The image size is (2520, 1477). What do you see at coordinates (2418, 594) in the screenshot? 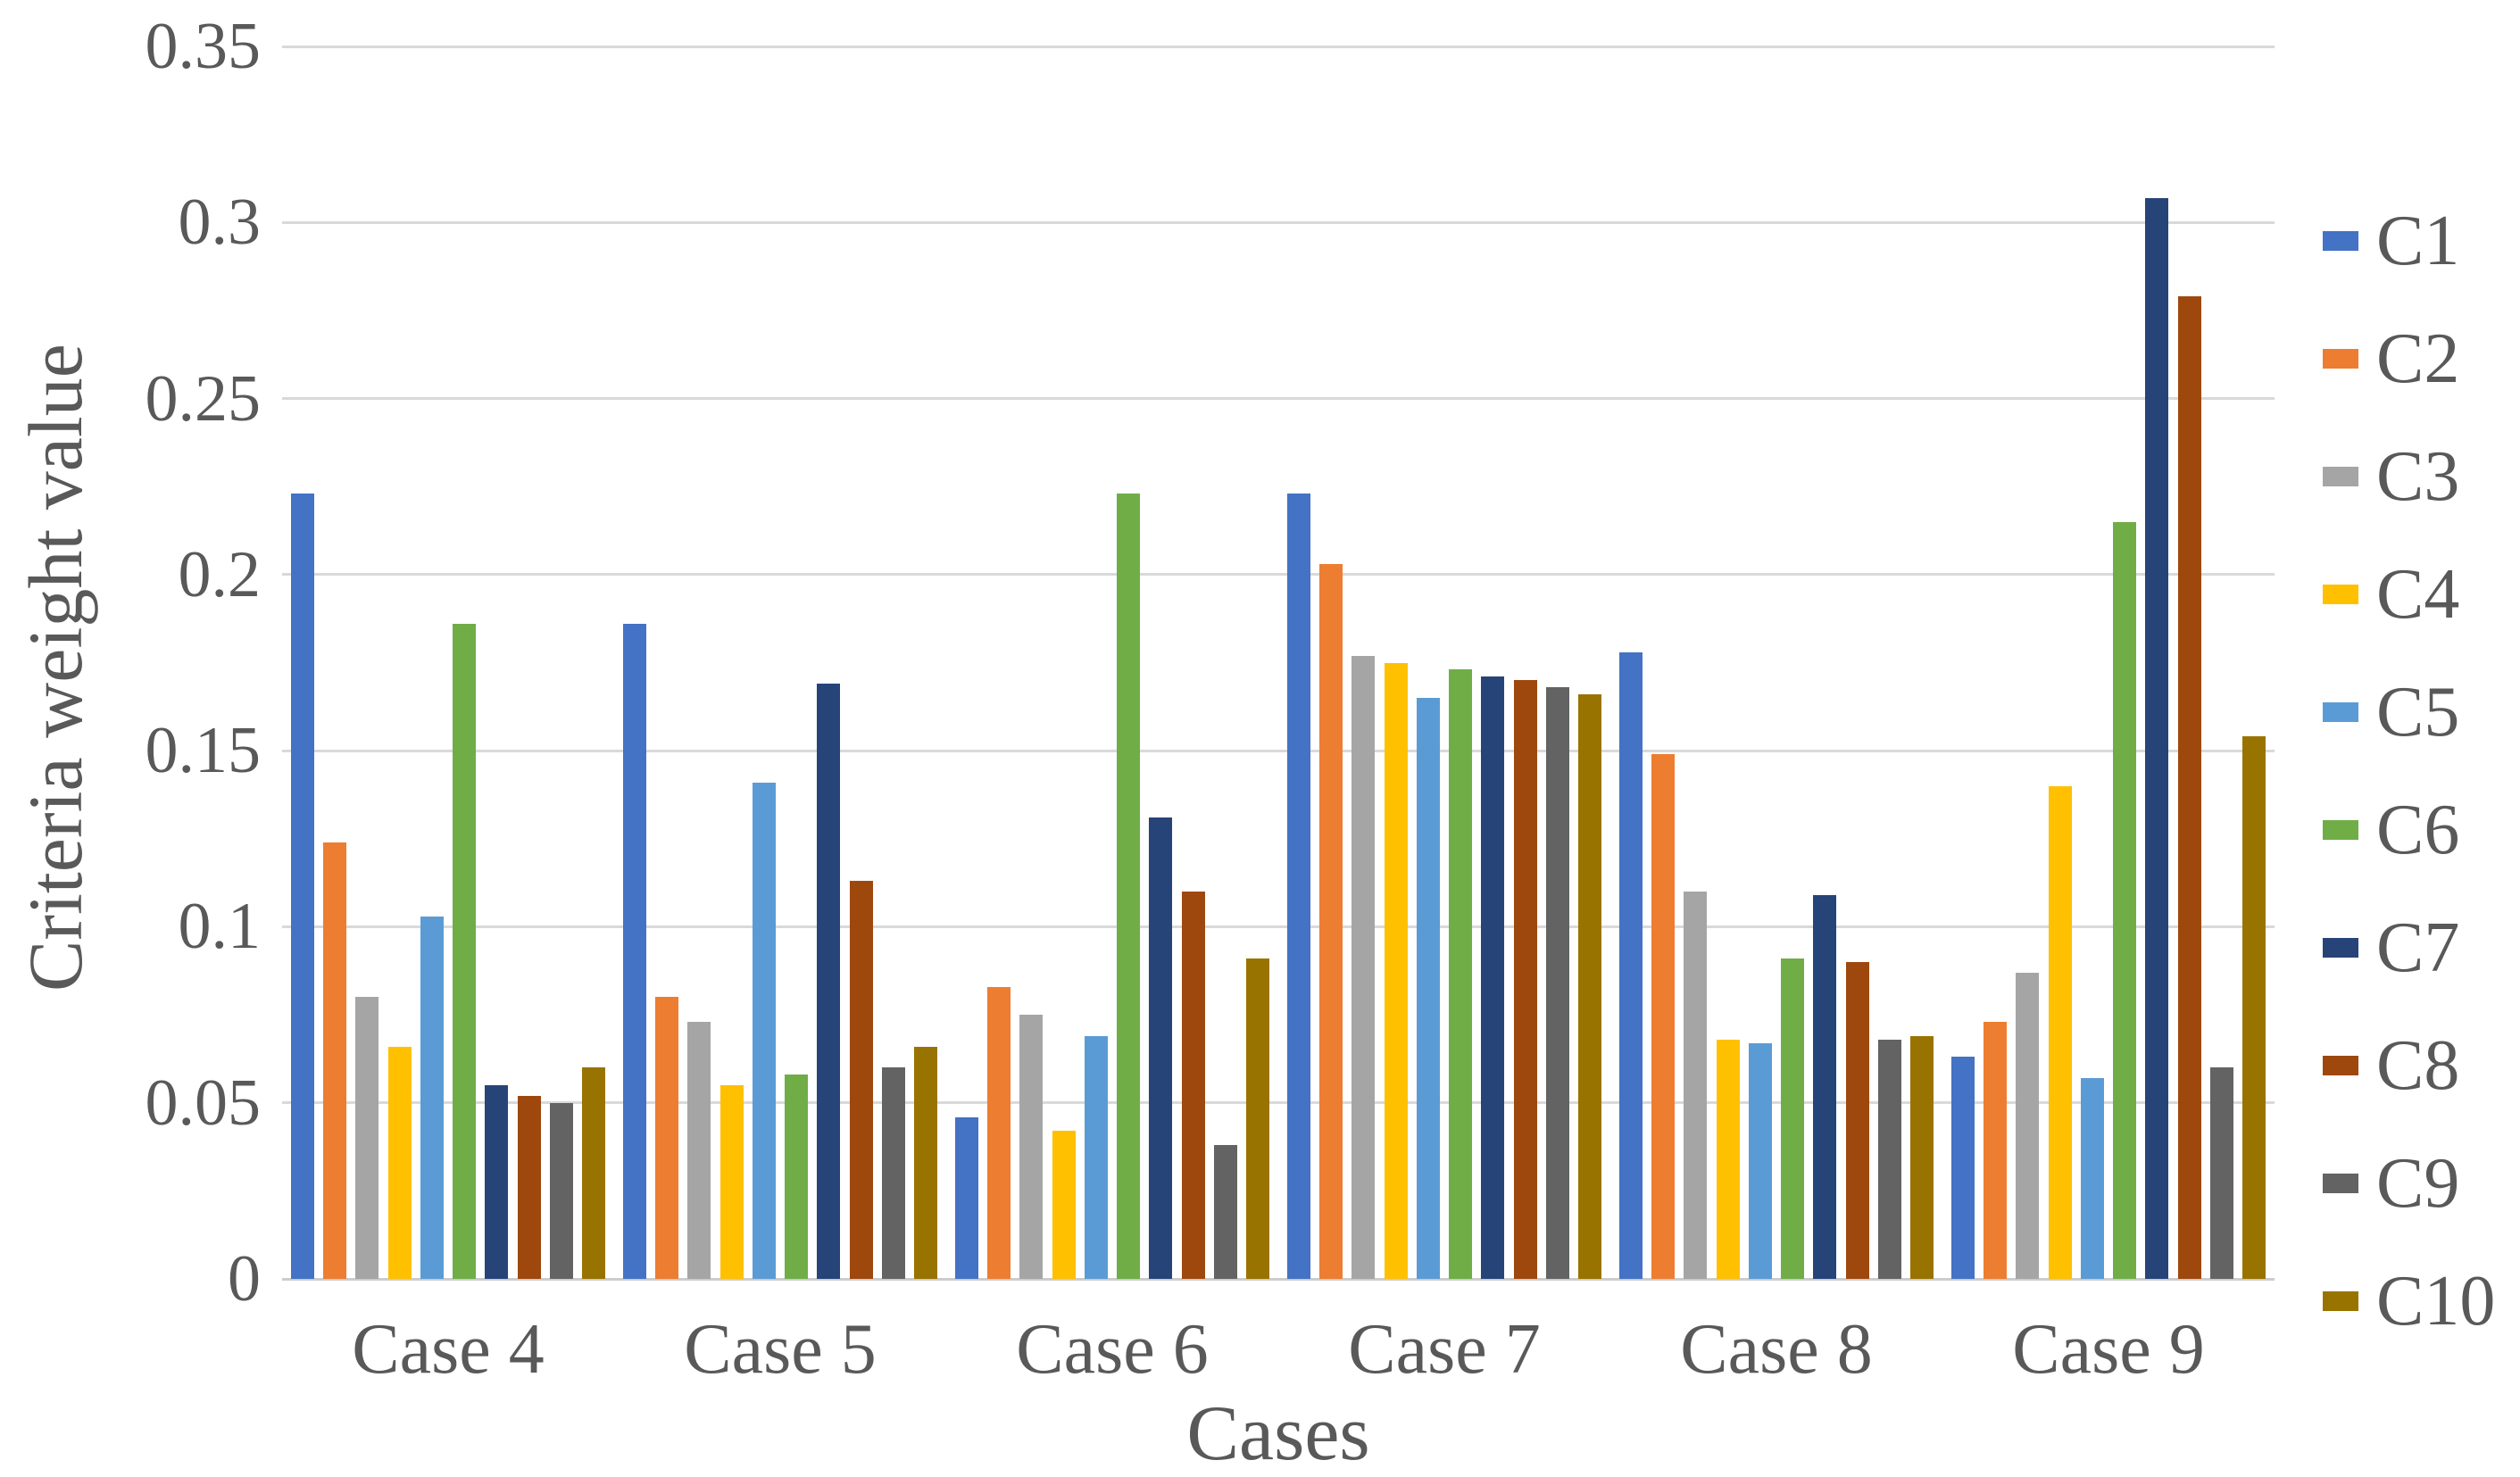
I see `legend-label: C4` at bounding box center [2418, 594].